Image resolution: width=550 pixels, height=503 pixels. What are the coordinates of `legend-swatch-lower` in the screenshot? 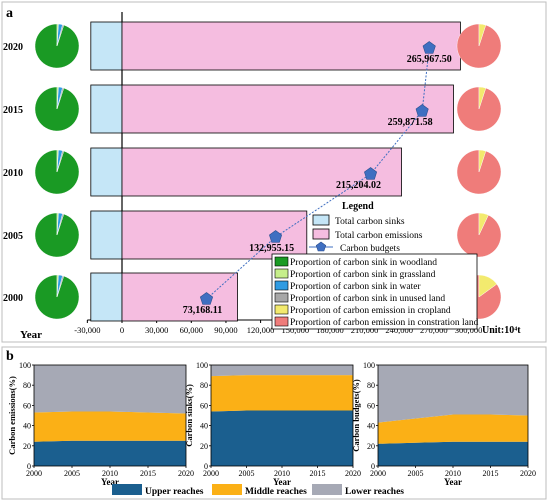 It's located at (327, 489).